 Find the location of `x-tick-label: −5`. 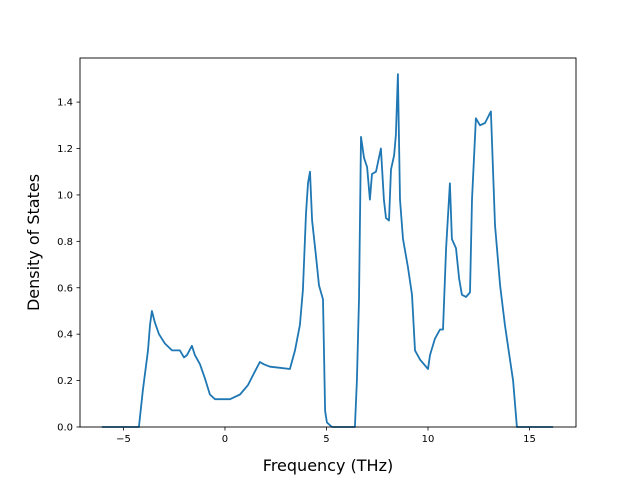

x-tick-label: −5 is located at coordinates (123, 439).